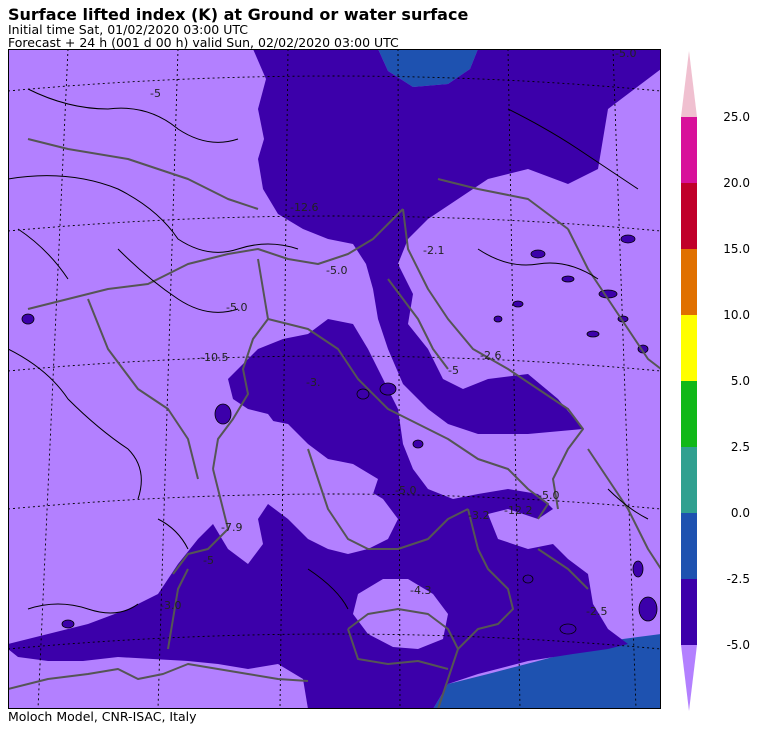  Describe the element at coordinates (596, 611) in the screenshot. I see `contour-label: -2.5` at that location.